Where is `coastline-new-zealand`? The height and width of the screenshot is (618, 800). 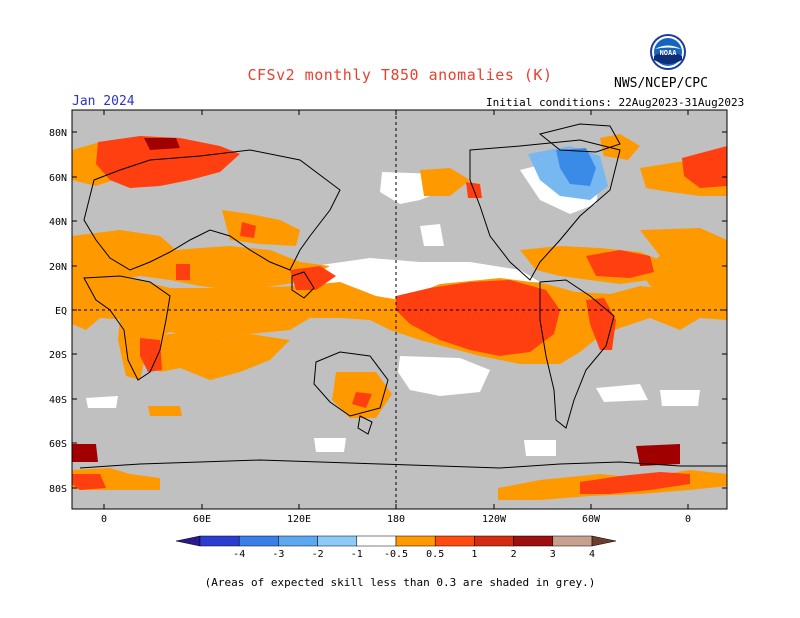 coastline-new-zealand is located at coordinates (365, 425).